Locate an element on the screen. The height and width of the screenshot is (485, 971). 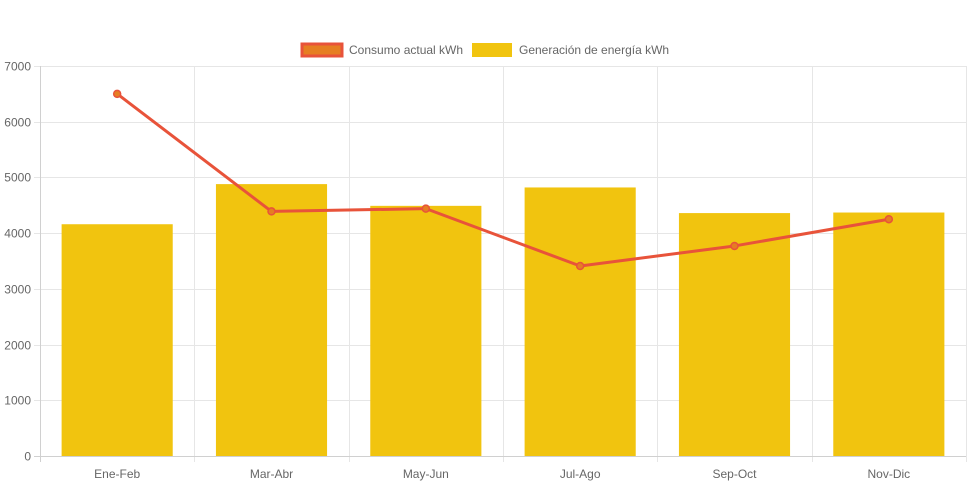
y-tick-label: 1000 is located at coordinates (17, 401).